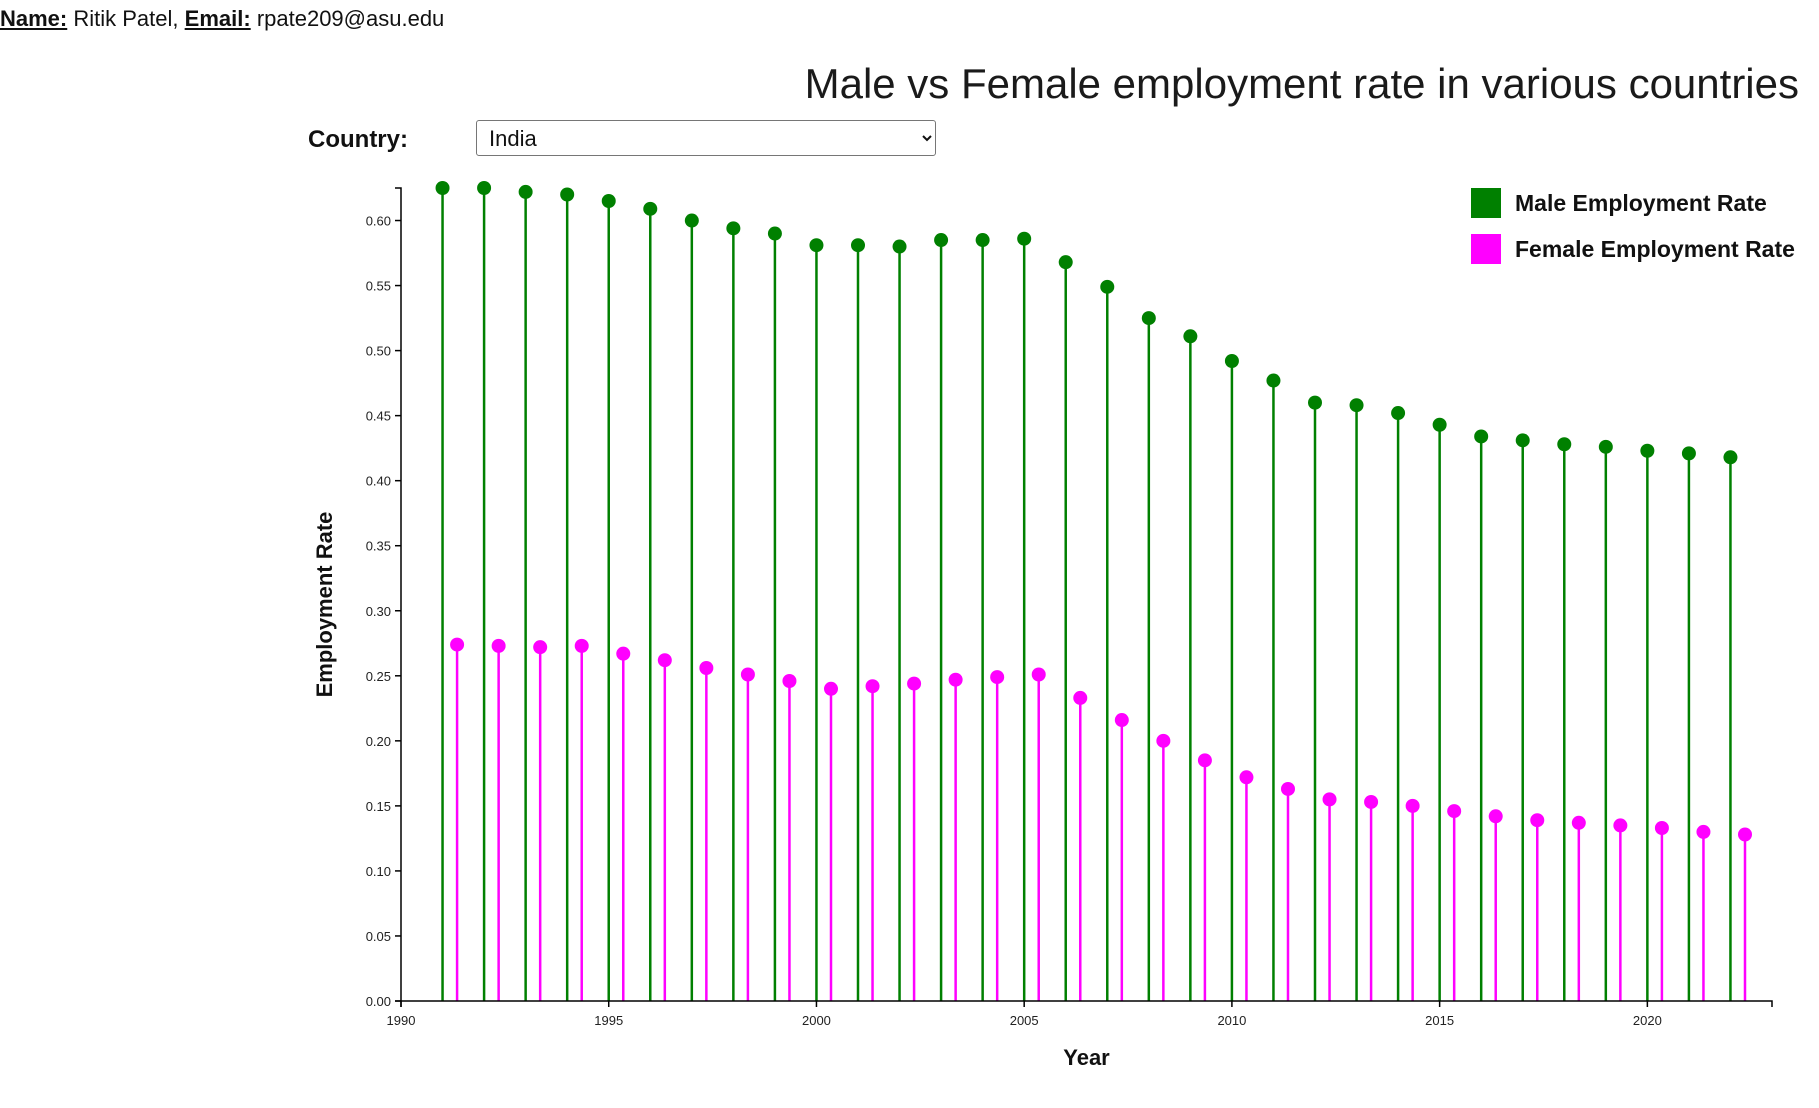  I want to click on x-tick-label: 2020, so click(1647, 1020).